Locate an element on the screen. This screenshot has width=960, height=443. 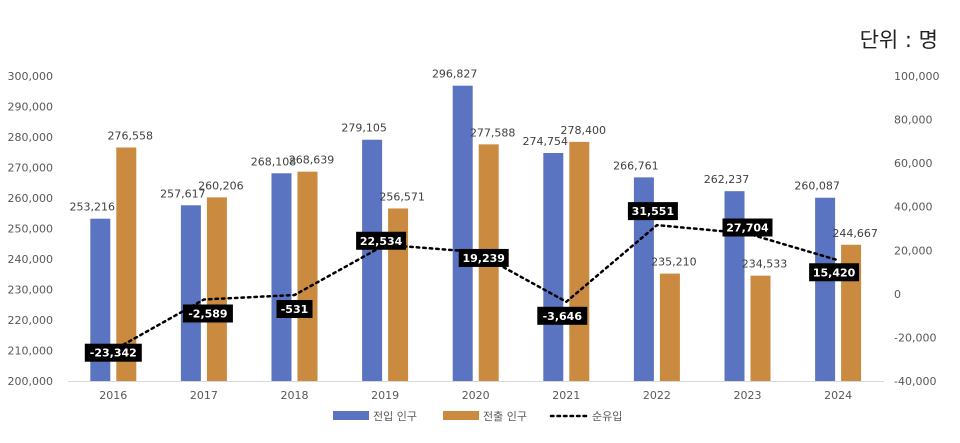
bar-in-label: 257,617 is located at coordinates (183, 193).